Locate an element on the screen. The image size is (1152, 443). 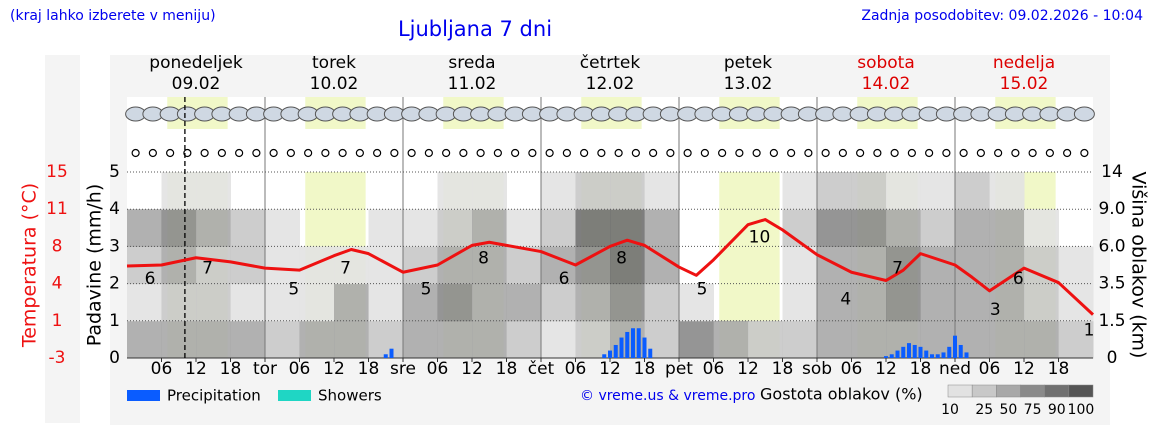
y-tick-label: 2 is located at coordinates (114, 284).